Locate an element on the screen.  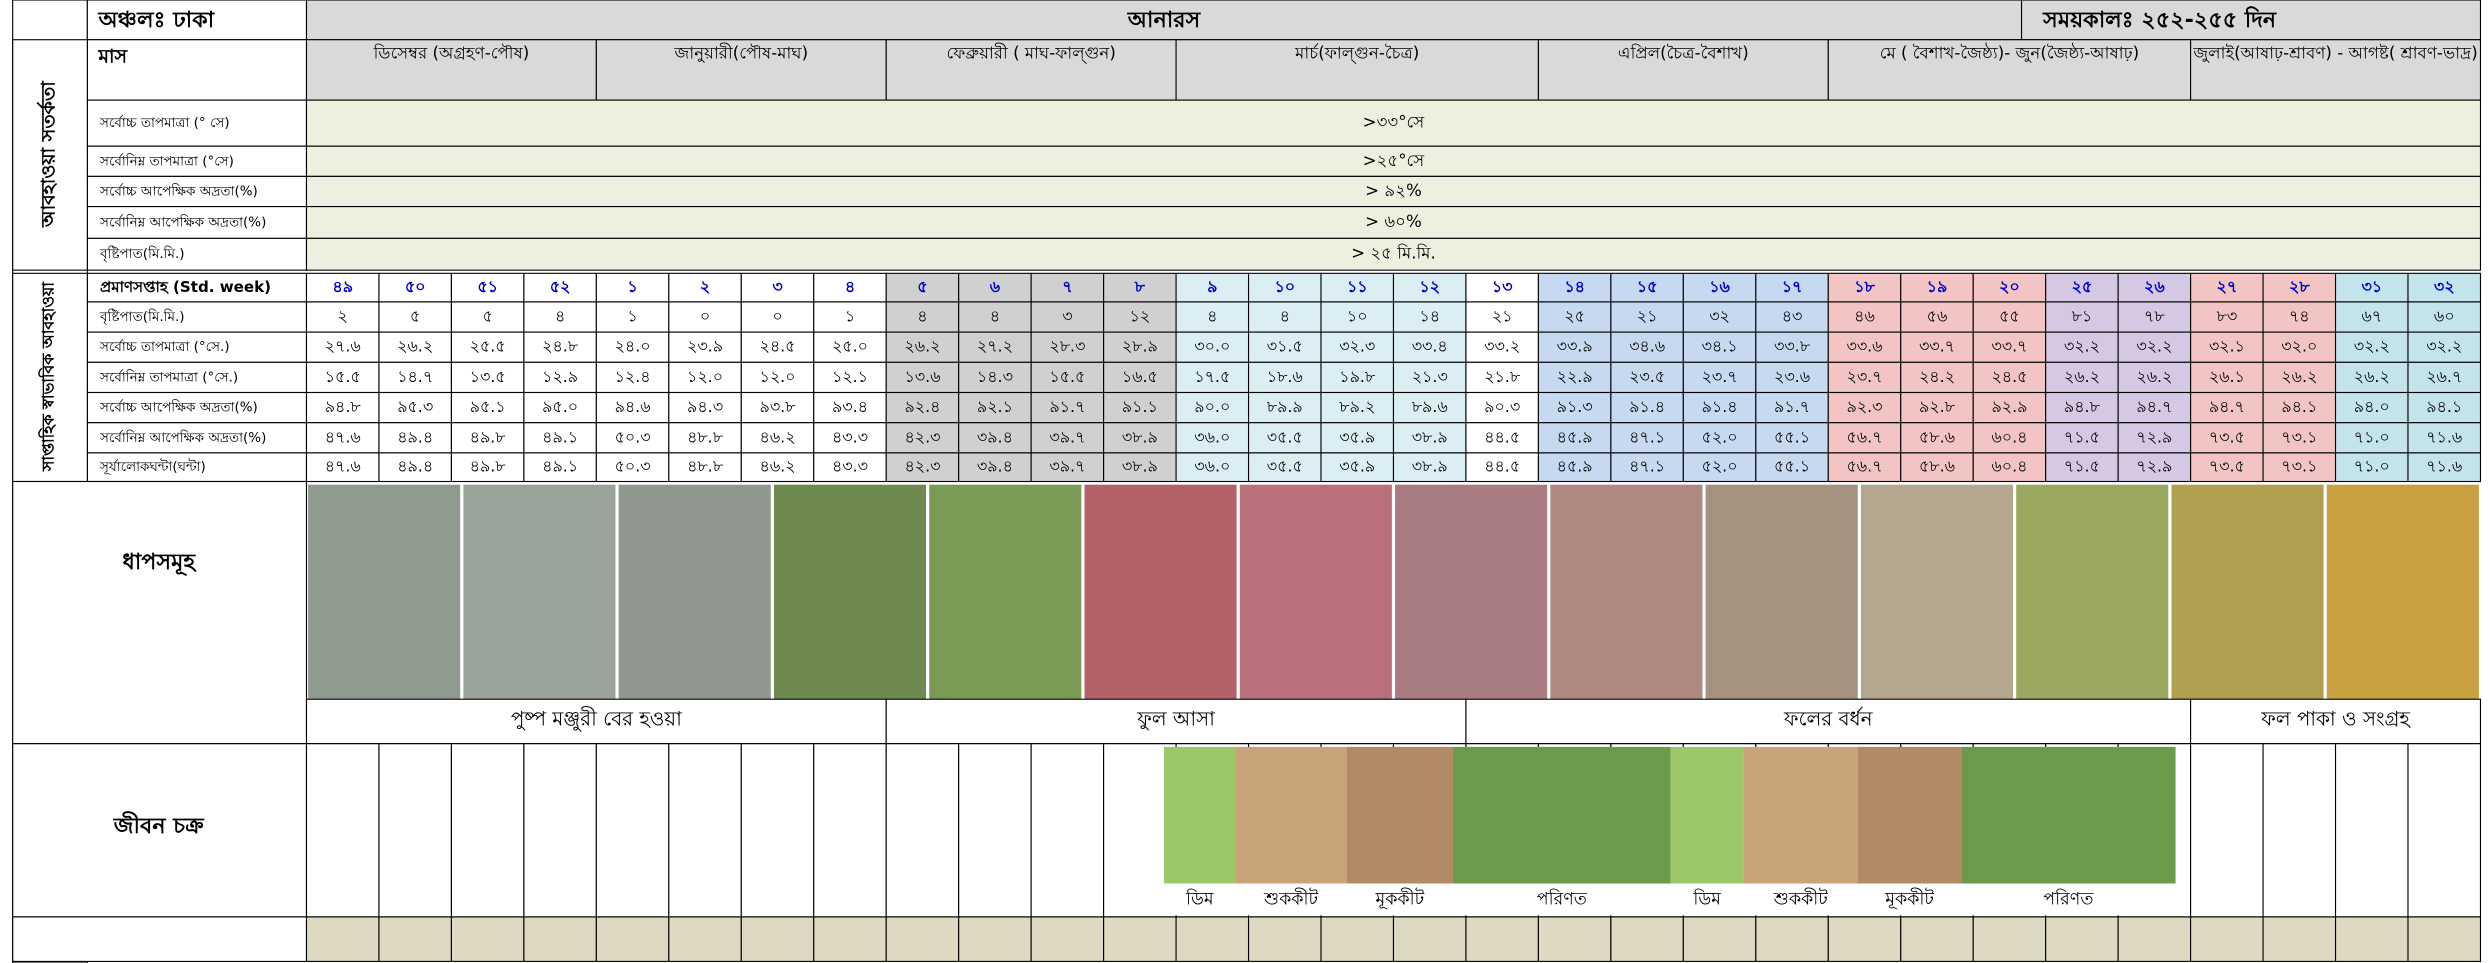
weekly-value: ৭৪ is located at coordinates (2299, 316).